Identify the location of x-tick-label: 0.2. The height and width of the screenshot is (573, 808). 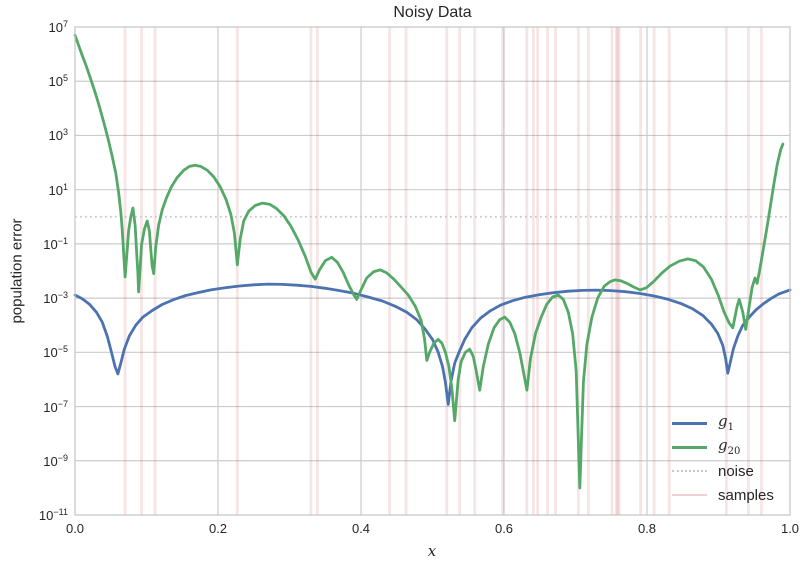
(218, 528).